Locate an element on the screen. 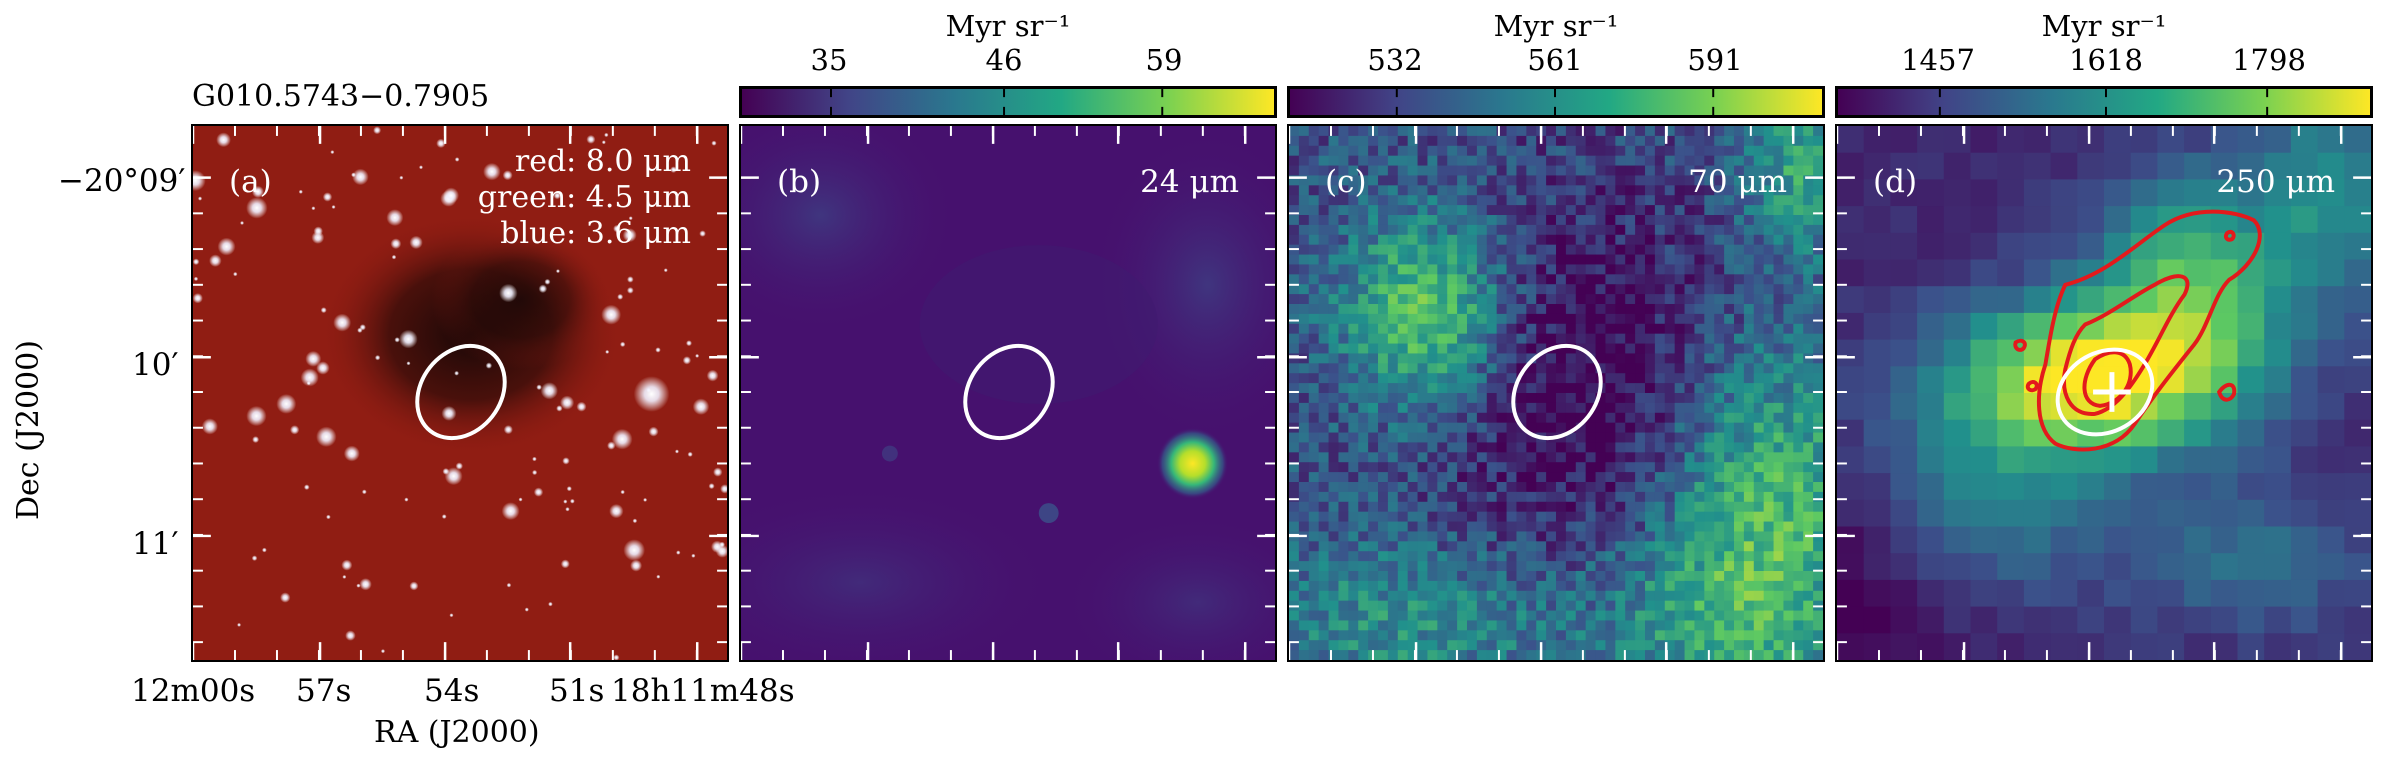 This screenshot has height=765, width=2390. panel-d-overlay is located at coordinates (2137, 330).